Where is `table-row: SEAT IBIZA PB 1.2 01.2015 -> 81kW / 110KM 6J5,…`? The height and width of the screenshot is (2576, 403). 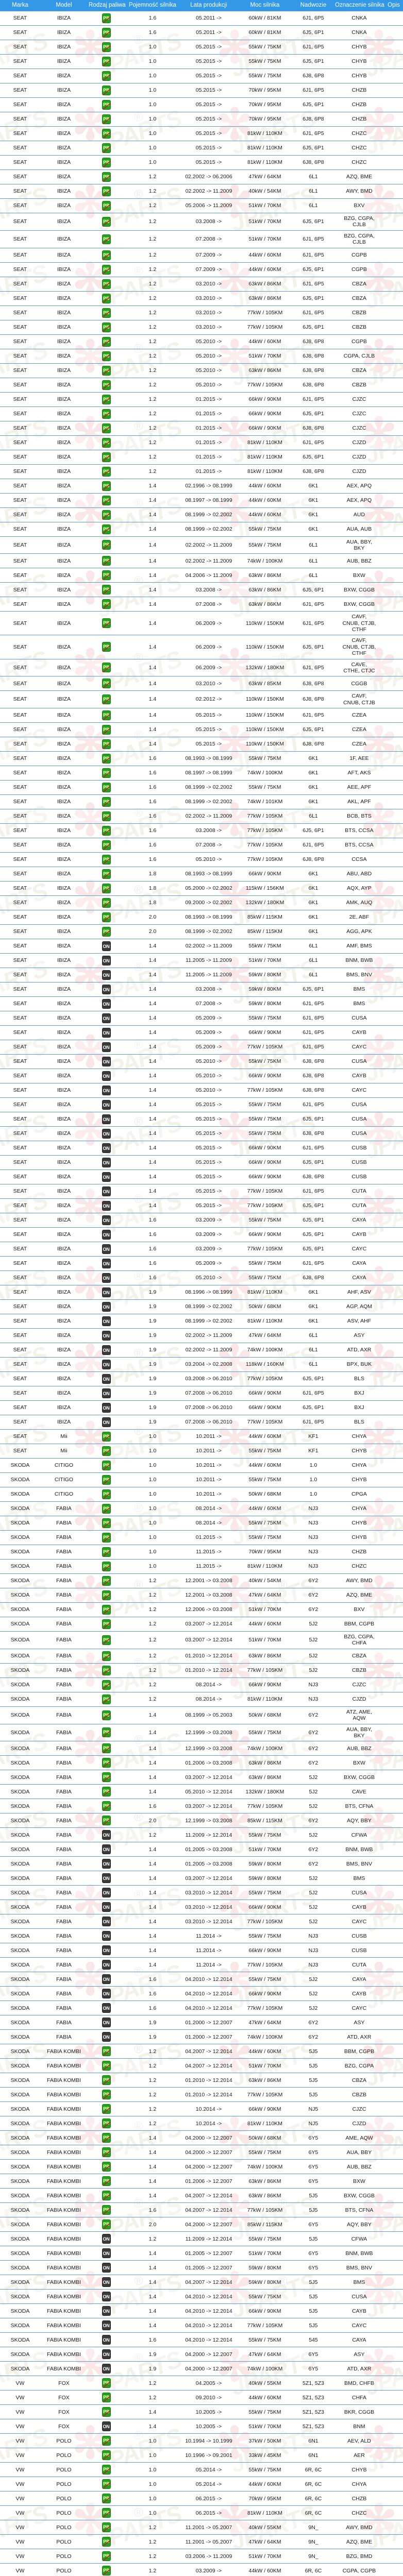 table-row: SEAT IBIZA PB 1.2 01.2015 -> 81kW / 110KM 6J5,… is located at coordinates (202, 457).